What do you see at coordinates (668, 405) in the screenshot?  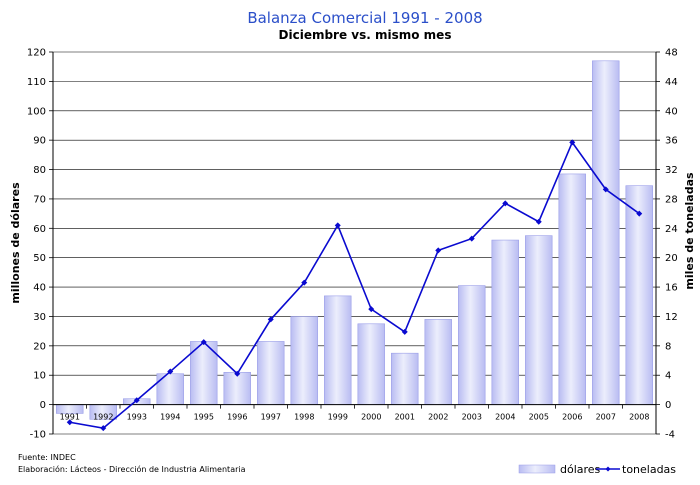 I see `y2-tick-label: 0` at bounding box center [668, 405].